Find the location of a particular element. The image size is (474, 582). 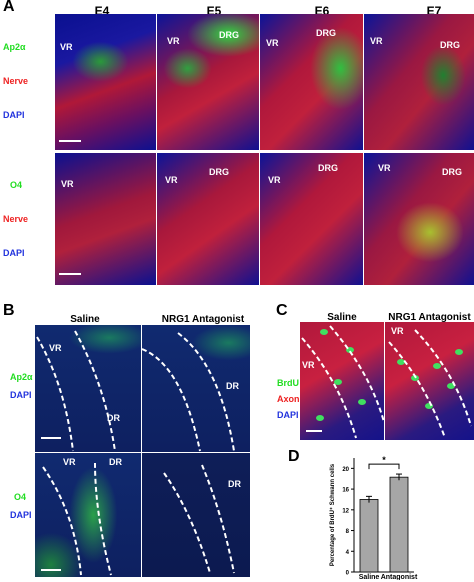

a-e6-o4-vr: VR is located at coordinates (274, 180).